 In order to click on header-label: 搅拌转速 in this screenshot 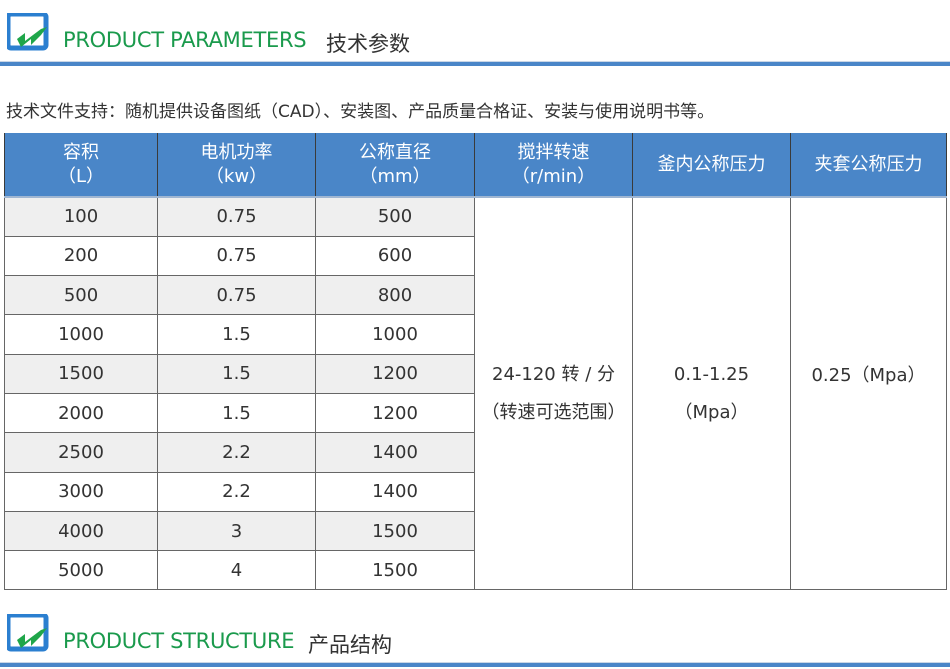, I will do `click(553, 152)`.